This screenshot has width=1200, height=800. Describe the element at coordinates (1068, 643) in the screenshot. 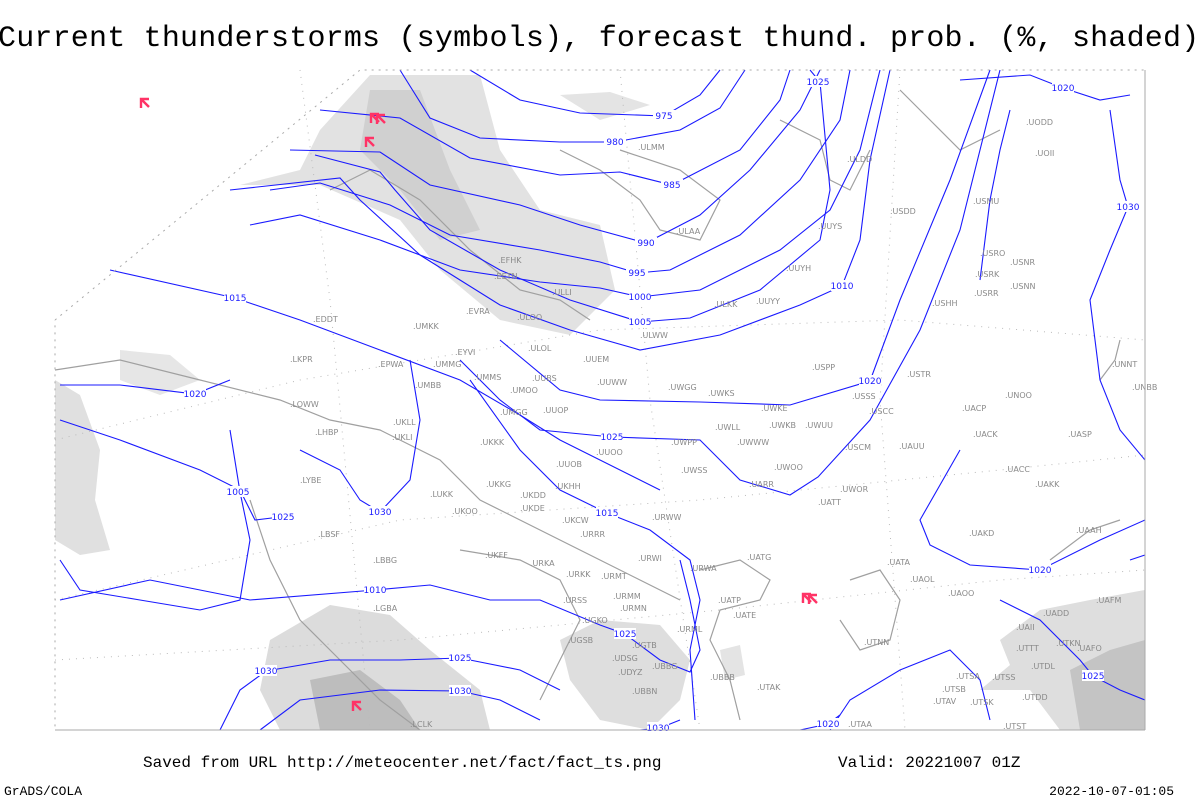

I see `station-label: .UTKN` at that location.